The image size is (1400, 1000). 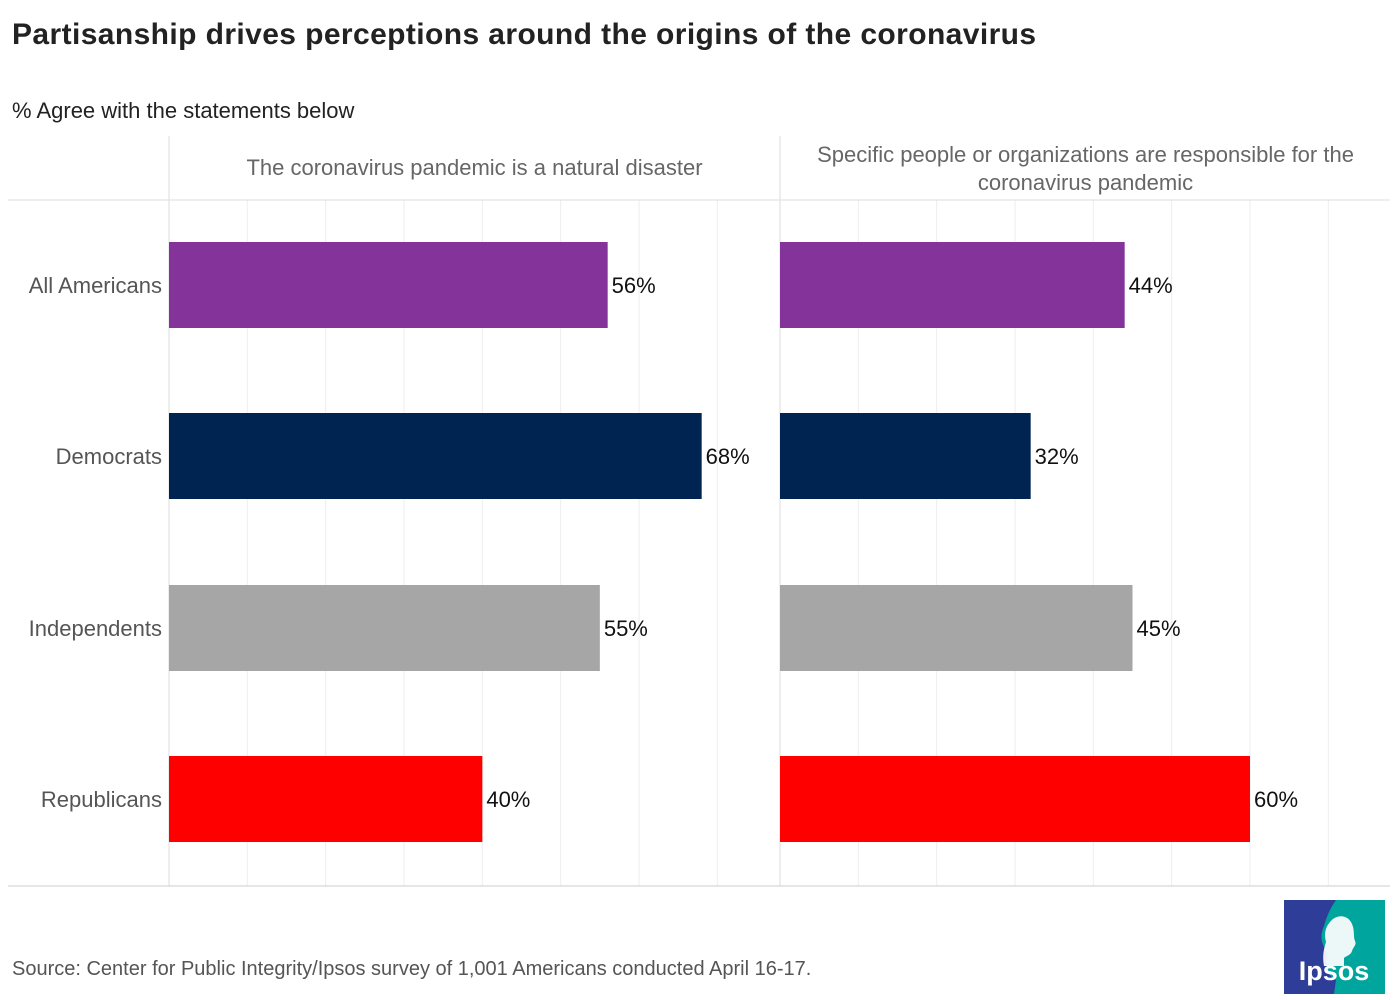 I want to click on value-label: 56%, so click(x=634, y=285).